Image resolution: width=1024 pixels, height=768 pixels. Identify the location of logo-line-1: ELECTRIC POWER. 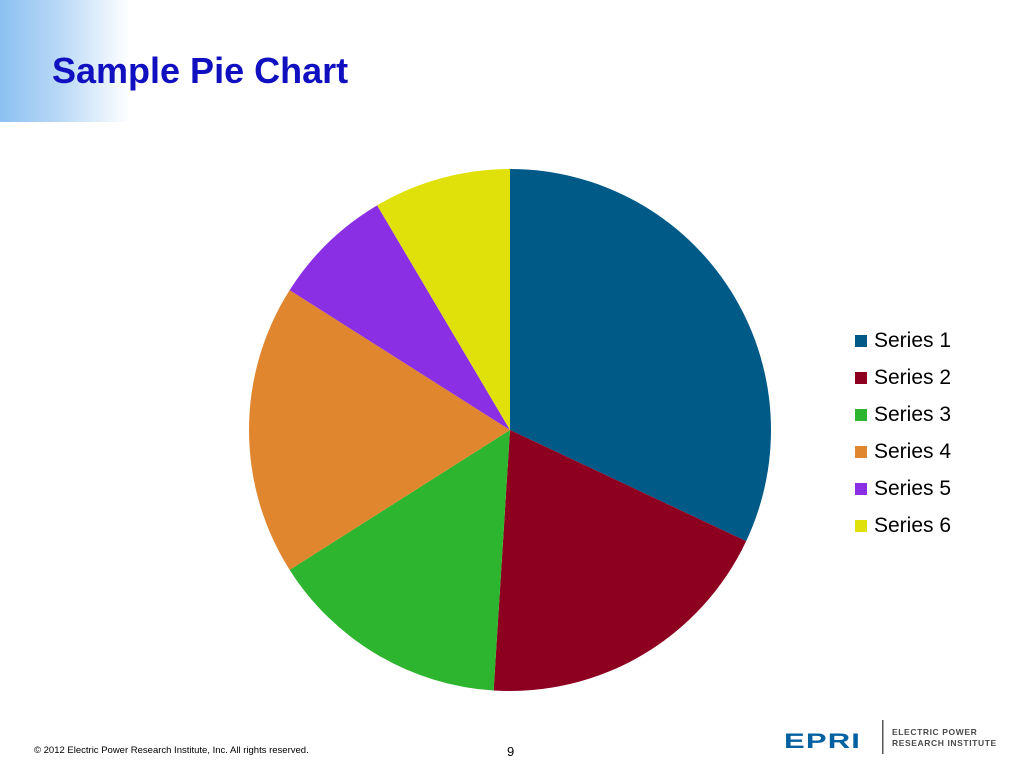
(935, 732).